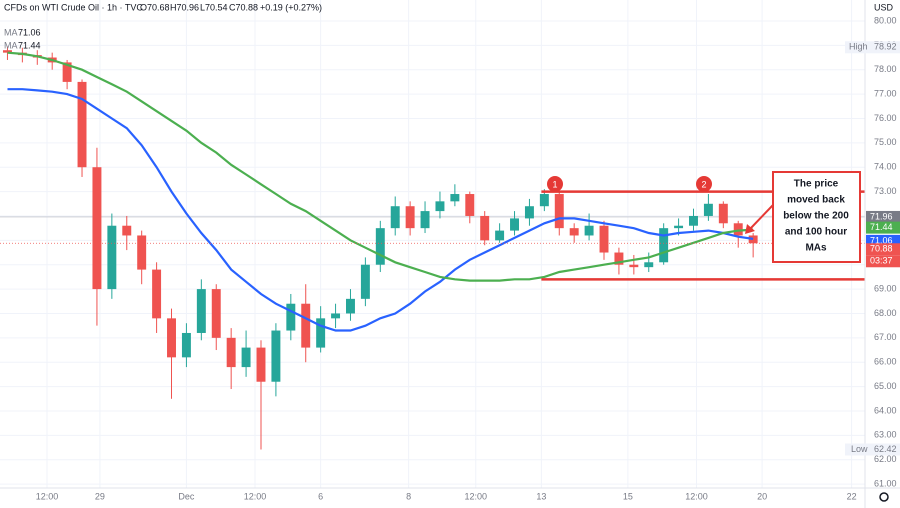 This screenshot has width=900, height=508. I want to click on ma-badge, so click(883, 227).